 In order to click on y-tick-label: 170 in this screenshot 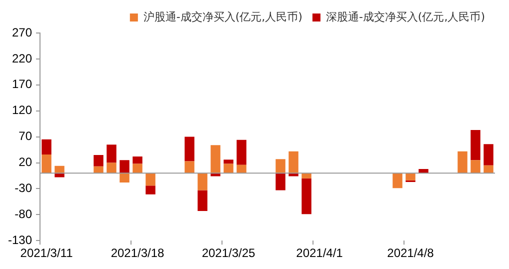, I will do `click(22, 84)`.